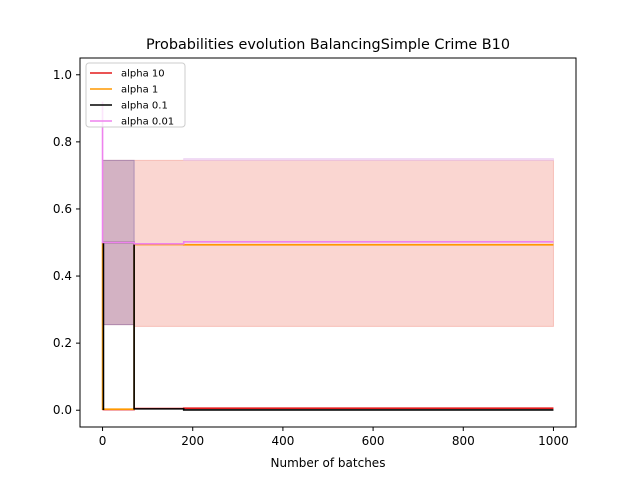 This screenshot has height=480, width=640. I want to click on x-tick-label: 1000, so click(553, 441).